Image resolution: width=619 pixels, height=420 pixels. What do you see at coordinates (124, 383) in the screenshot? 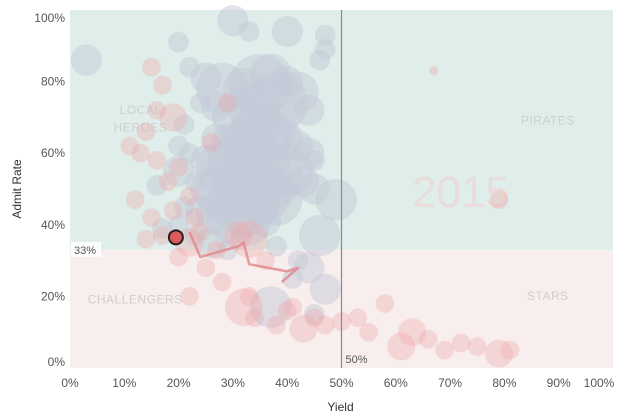
I see `x-tick-label-1: 10%` at bounding box center [124, 383].